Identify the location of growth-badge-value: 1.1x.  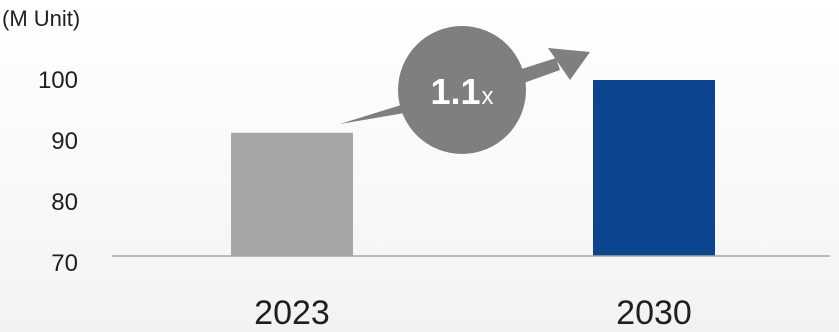
(461, 91).